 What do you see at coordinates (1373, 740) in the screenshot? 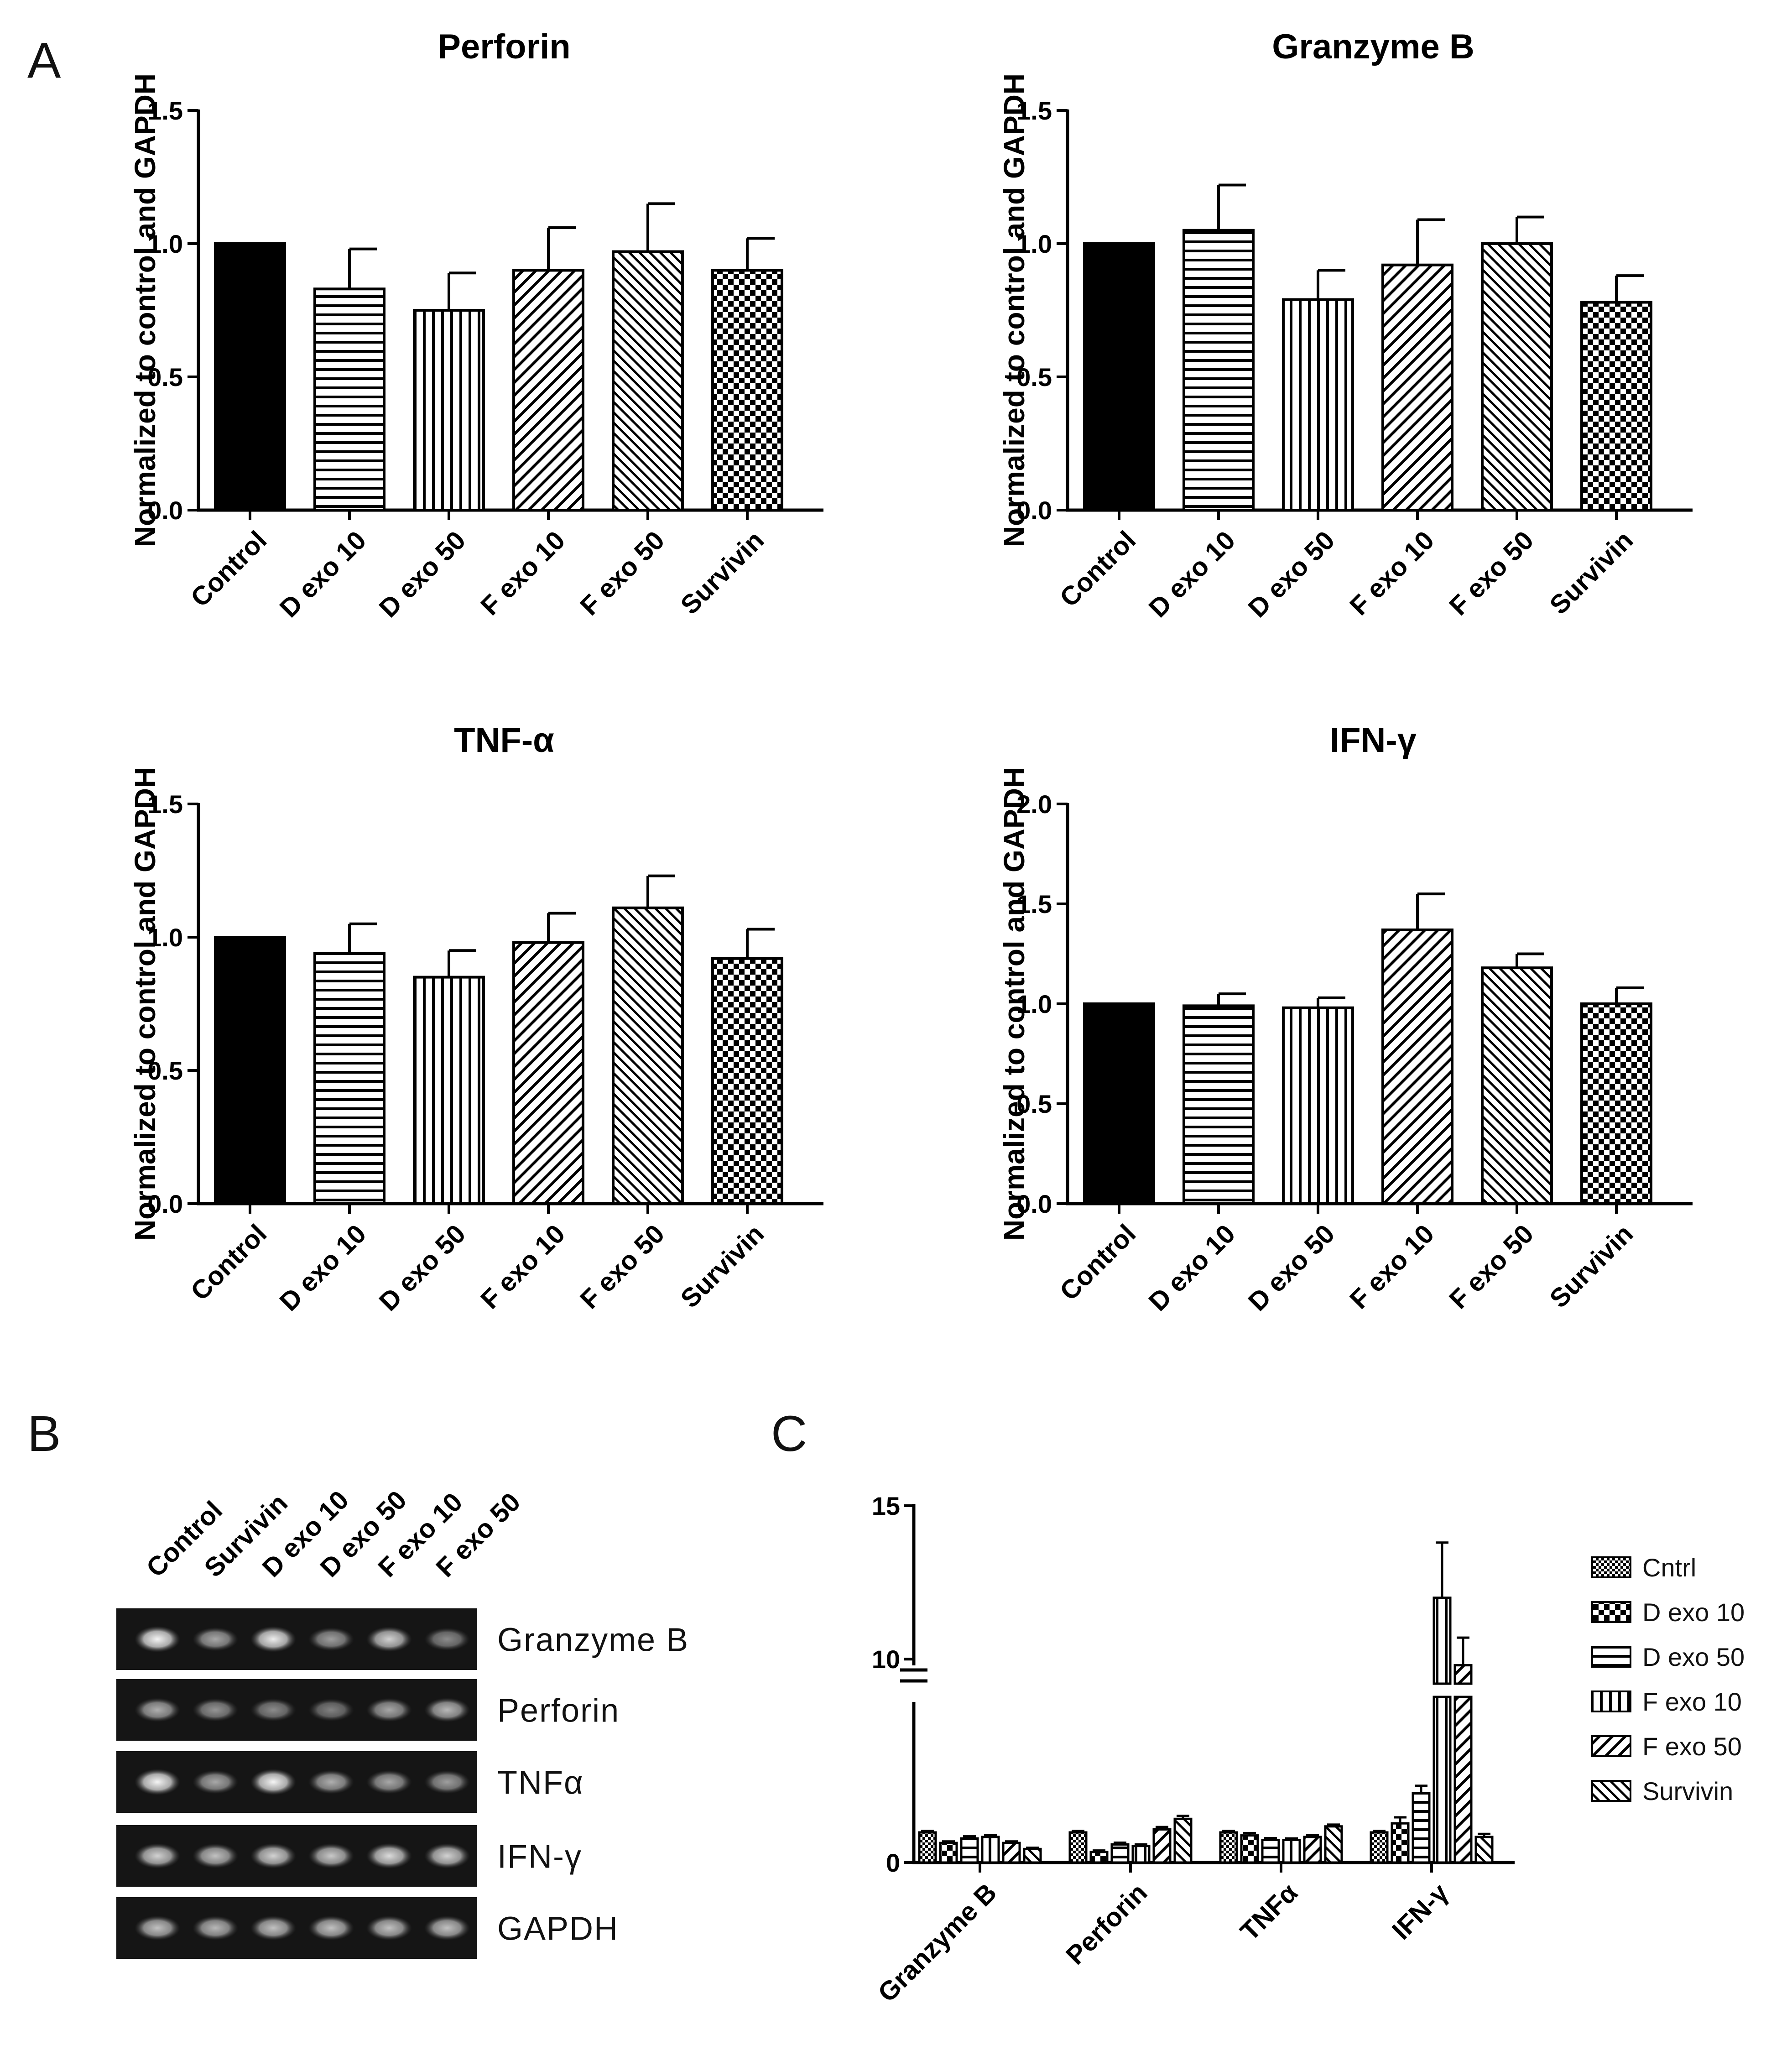
I see `chart-title: IFN-γ` at bounding box center [1373, 740].